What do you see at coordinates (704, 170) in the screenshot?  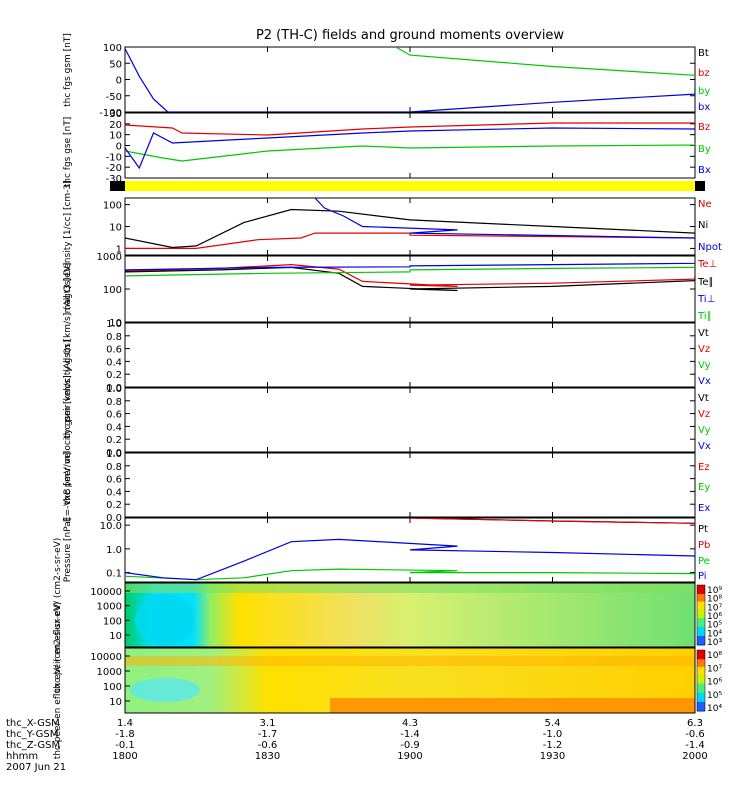 I see `legend-Bx: Bx` at bounding box center [704, 170].